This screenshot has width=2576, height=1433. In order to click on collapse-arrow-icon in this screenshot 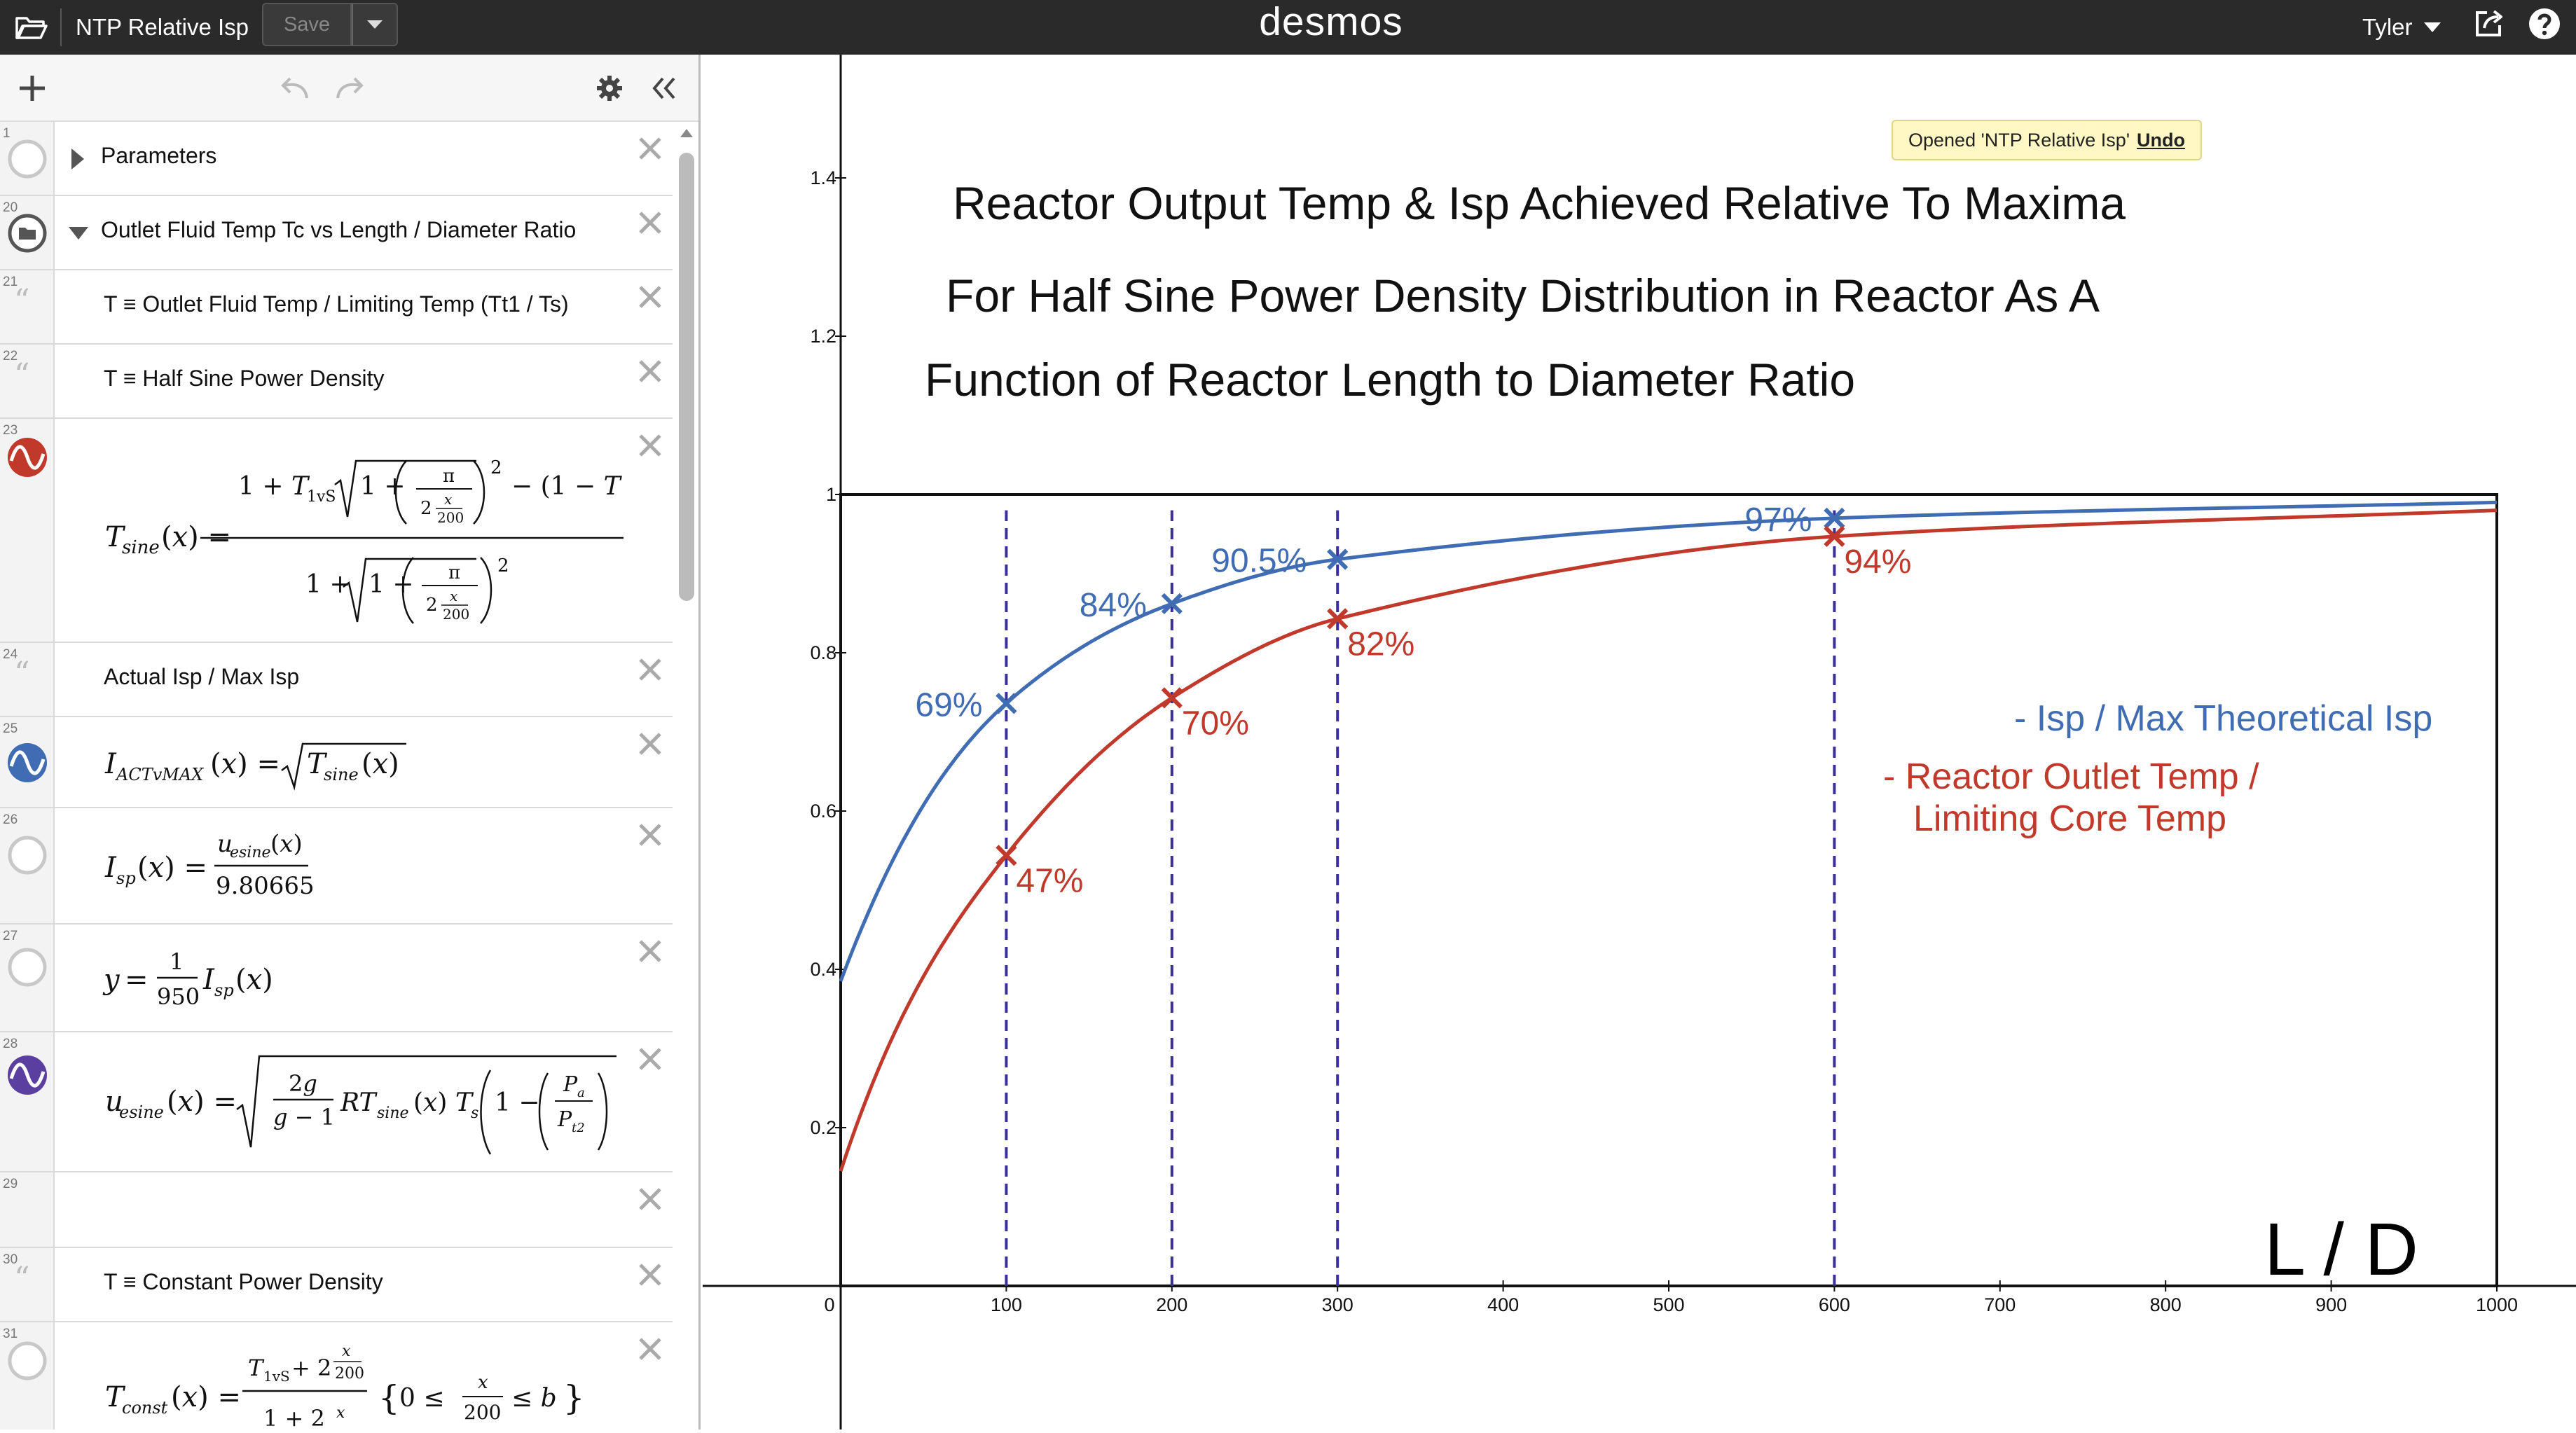, I will do `click(78, 234)`.